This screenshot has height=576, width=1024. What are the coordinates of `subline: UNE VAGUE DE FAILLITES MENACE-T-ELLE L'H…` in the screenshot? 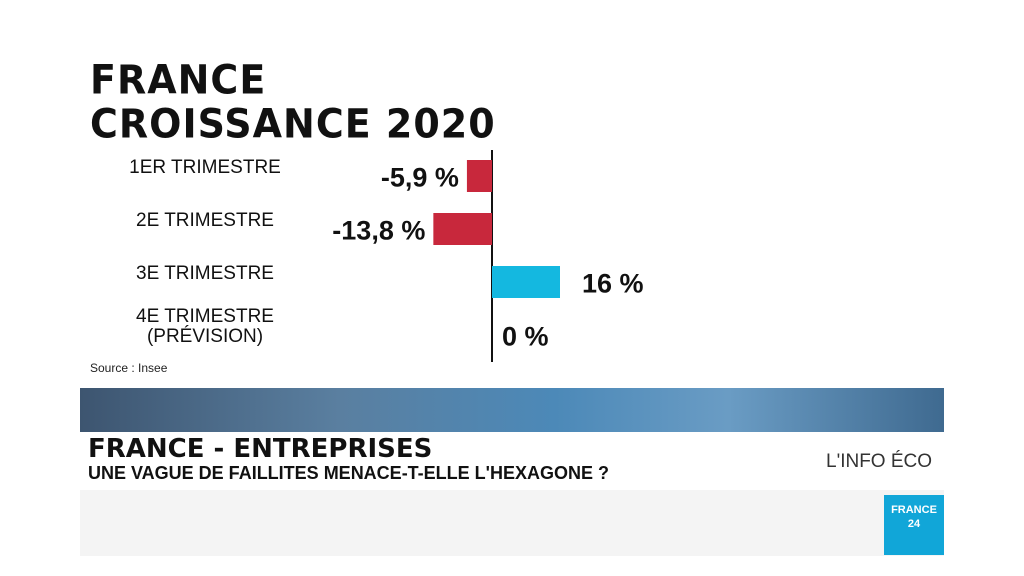 It's located at (348, 473).